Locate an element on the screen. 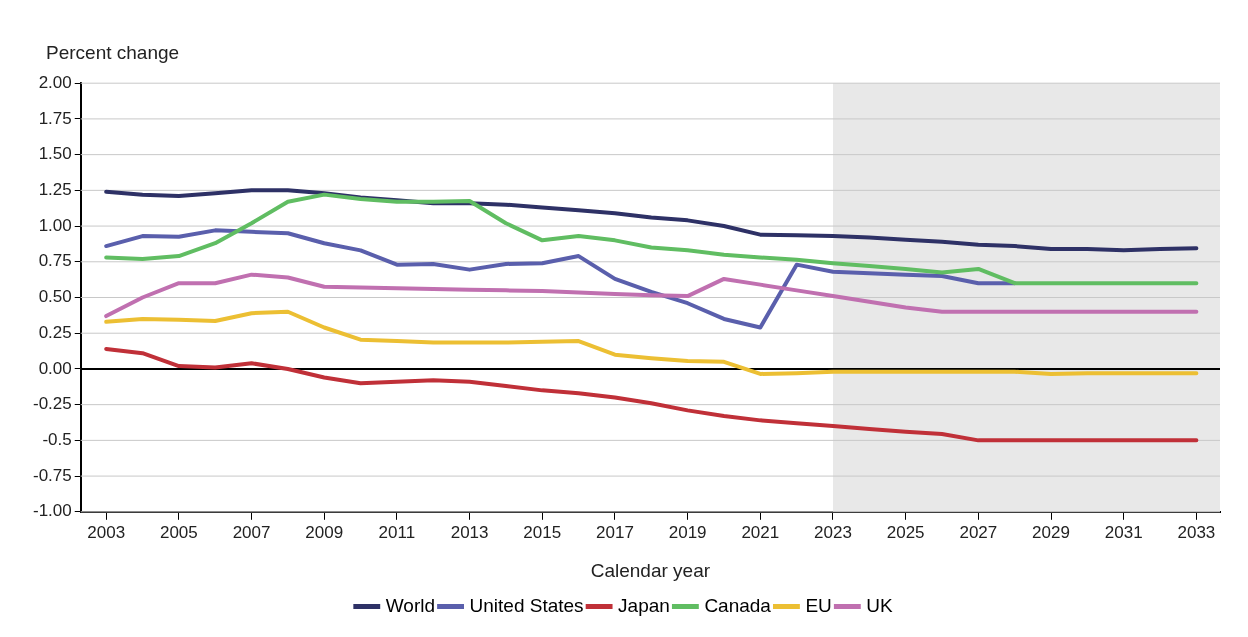 The image size is (1248, 637). x-tick-label: 2019 is located at coordinates (687, 532).